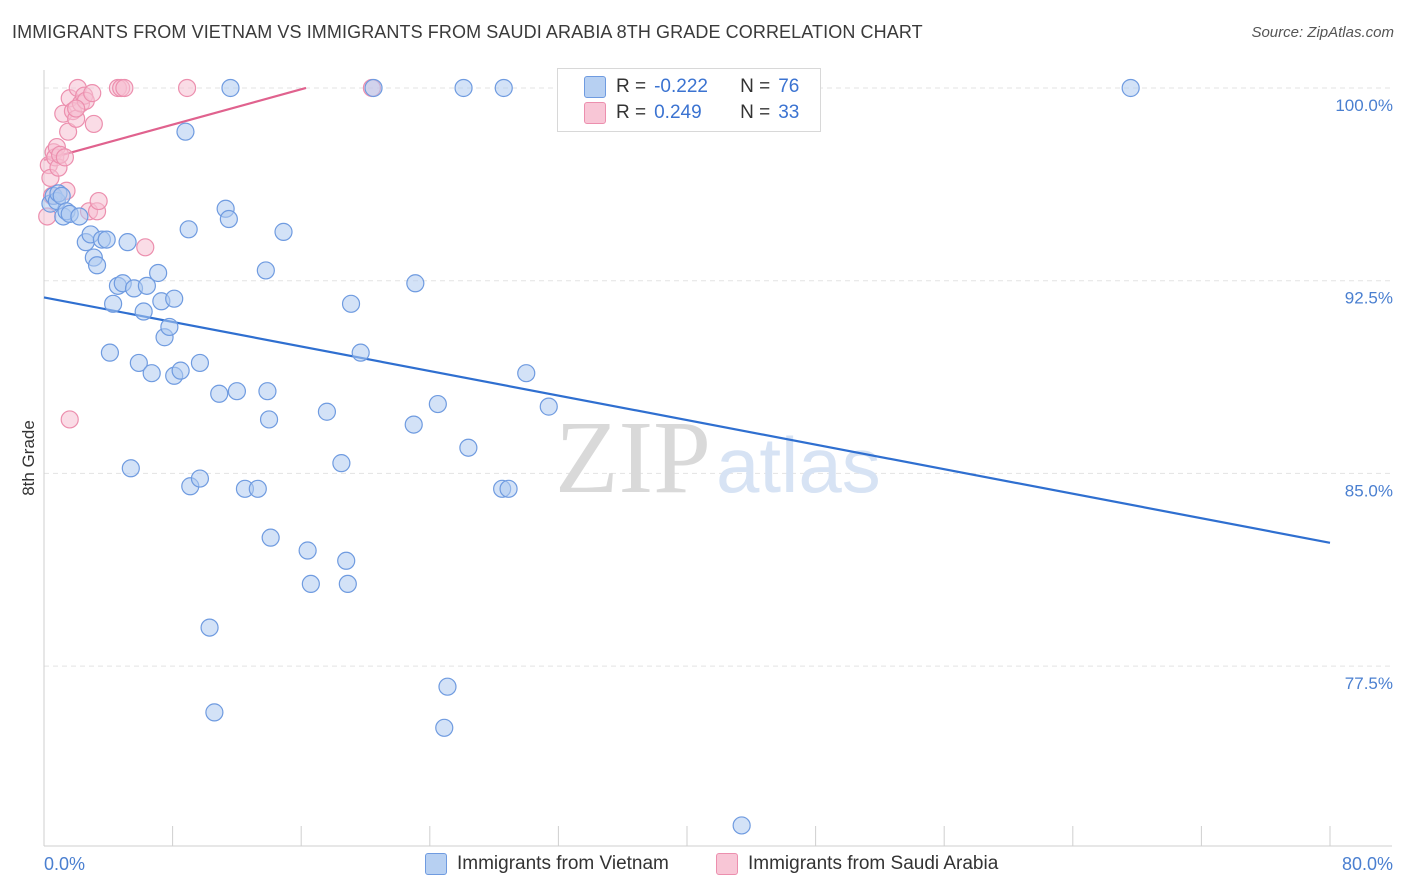 The image size is (1406, 892). I want to click on legend-vietnam-label: Immigrants from Vietnam, so click(563, 863).